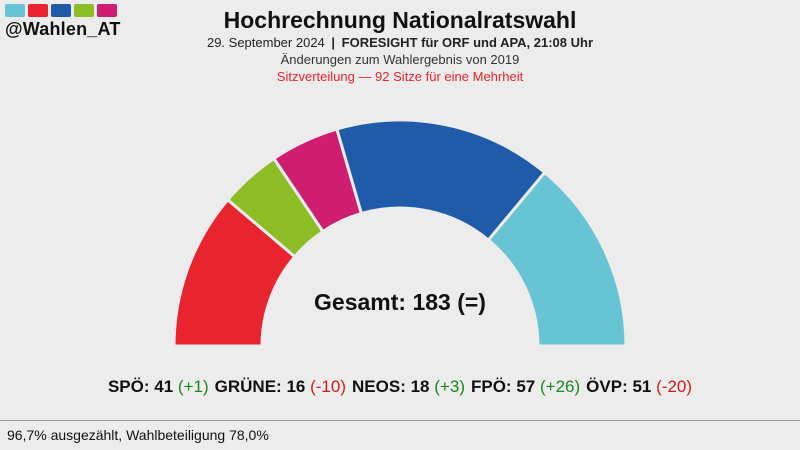 The height and width of the screenshot is (450, 800). I want to click on legend-seat-count: 57, so click(526, 386).